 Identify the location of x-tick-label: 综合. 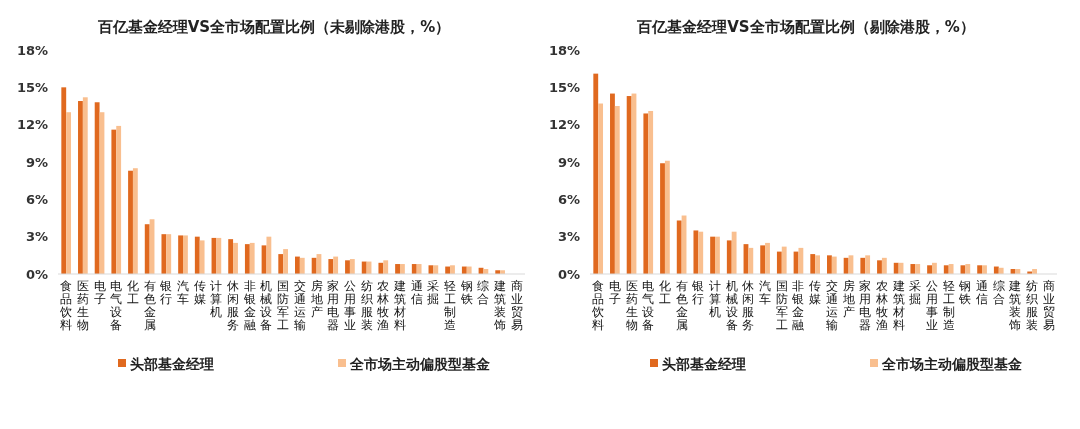
(483, 292).